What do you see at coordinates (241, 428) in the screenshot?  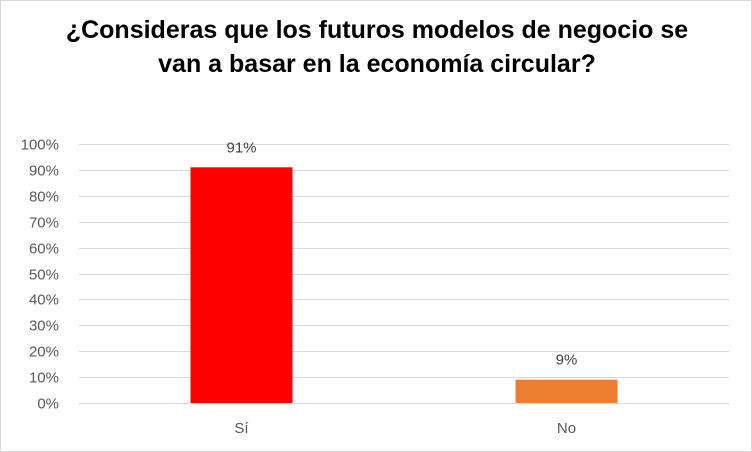 I see `x-tick-label: Sí` at bounding box center [241, 428].